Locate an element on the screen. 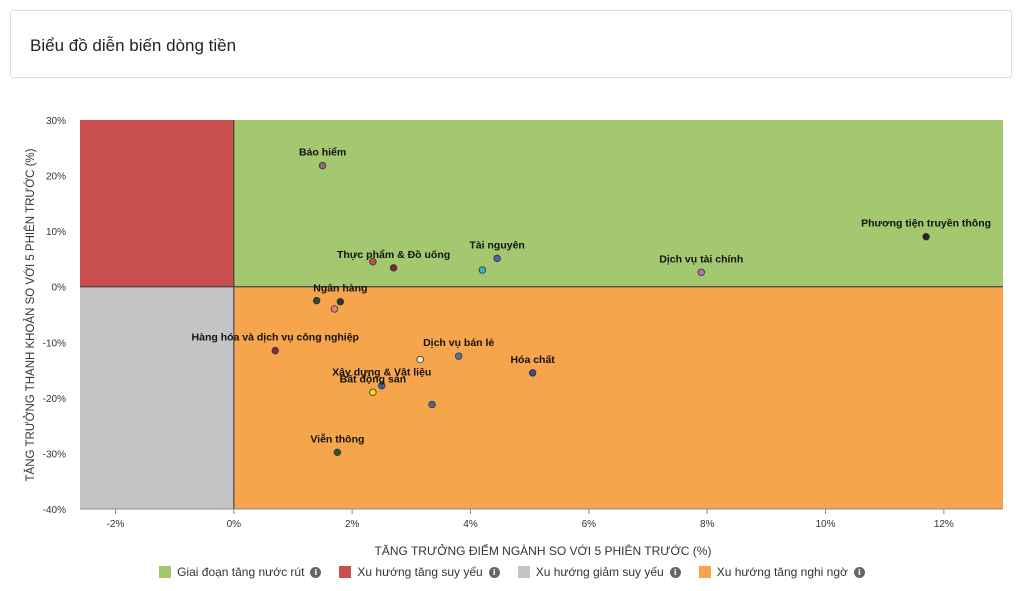 The image size is (1024, 591). legend-item-weakening-downtrend: Xu hướng giảm suy yếu i is located at coordinates (599, 572).